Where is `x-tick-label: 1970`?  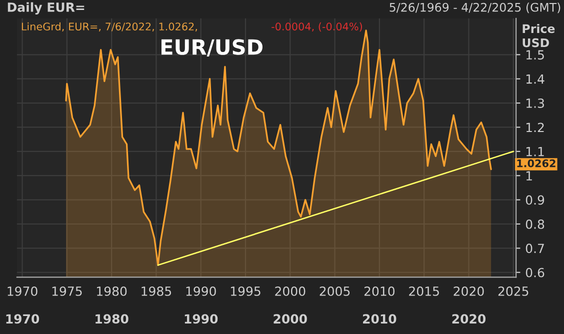 x-tick-label: 1970 is located at coordinates (23, 291).